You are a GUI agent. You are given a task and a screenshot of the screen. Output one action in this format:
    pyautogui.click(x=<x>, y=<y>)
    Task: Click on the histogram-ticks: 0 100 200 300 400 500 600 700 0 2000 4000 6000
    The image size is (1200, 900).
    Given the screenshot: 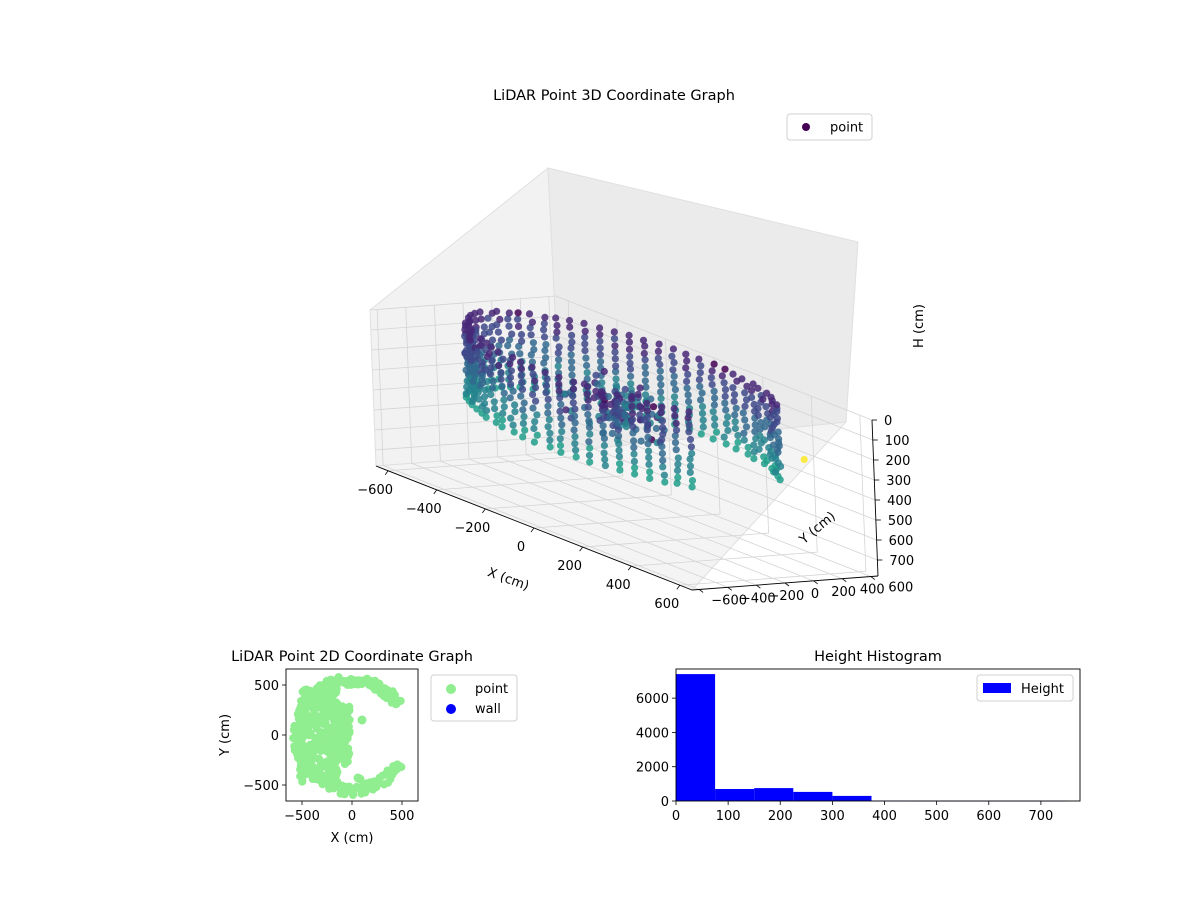 What is the action you would take?
    pyautogui.click(x=844, y=758)
    